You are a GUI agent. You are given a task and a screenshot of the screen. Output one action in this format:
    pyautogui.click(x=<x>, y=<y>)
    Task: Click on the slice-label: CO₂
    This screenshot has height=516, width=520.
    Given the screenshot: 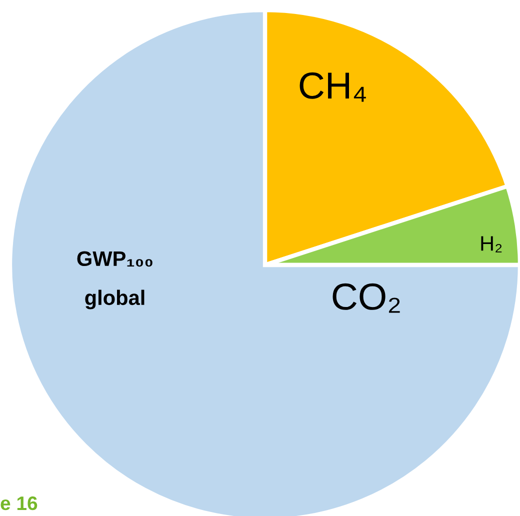 What is the action you would take?
    pyautogui.click(x=366, y=298)
    